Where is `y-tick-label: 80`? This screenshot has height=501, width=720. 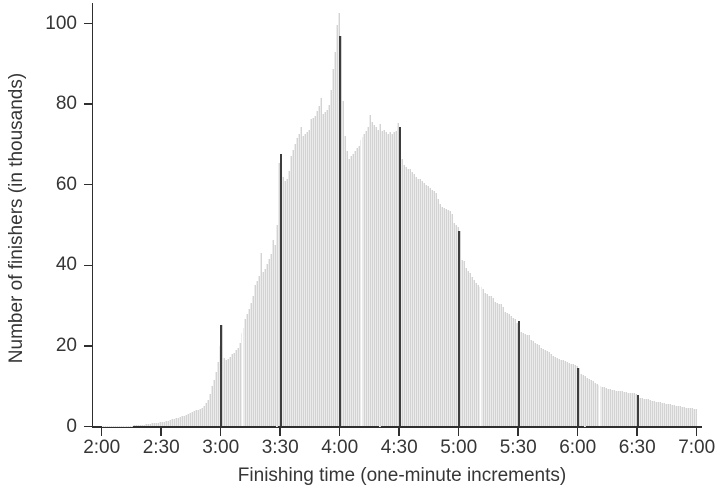 y-tick-label: 80 is located at coordinates (66, 104).